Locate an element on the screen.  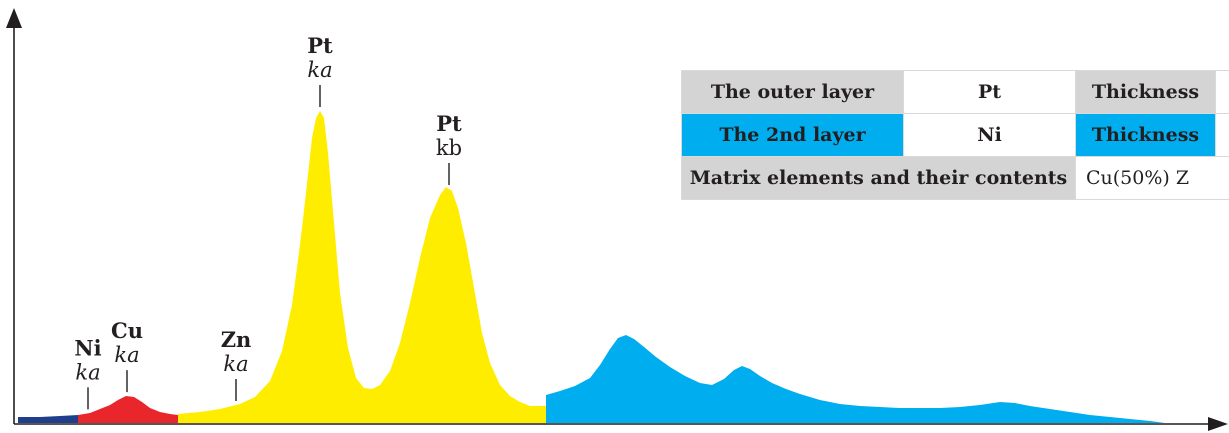
y-axis-arrow is located at coordinates (14, 18).